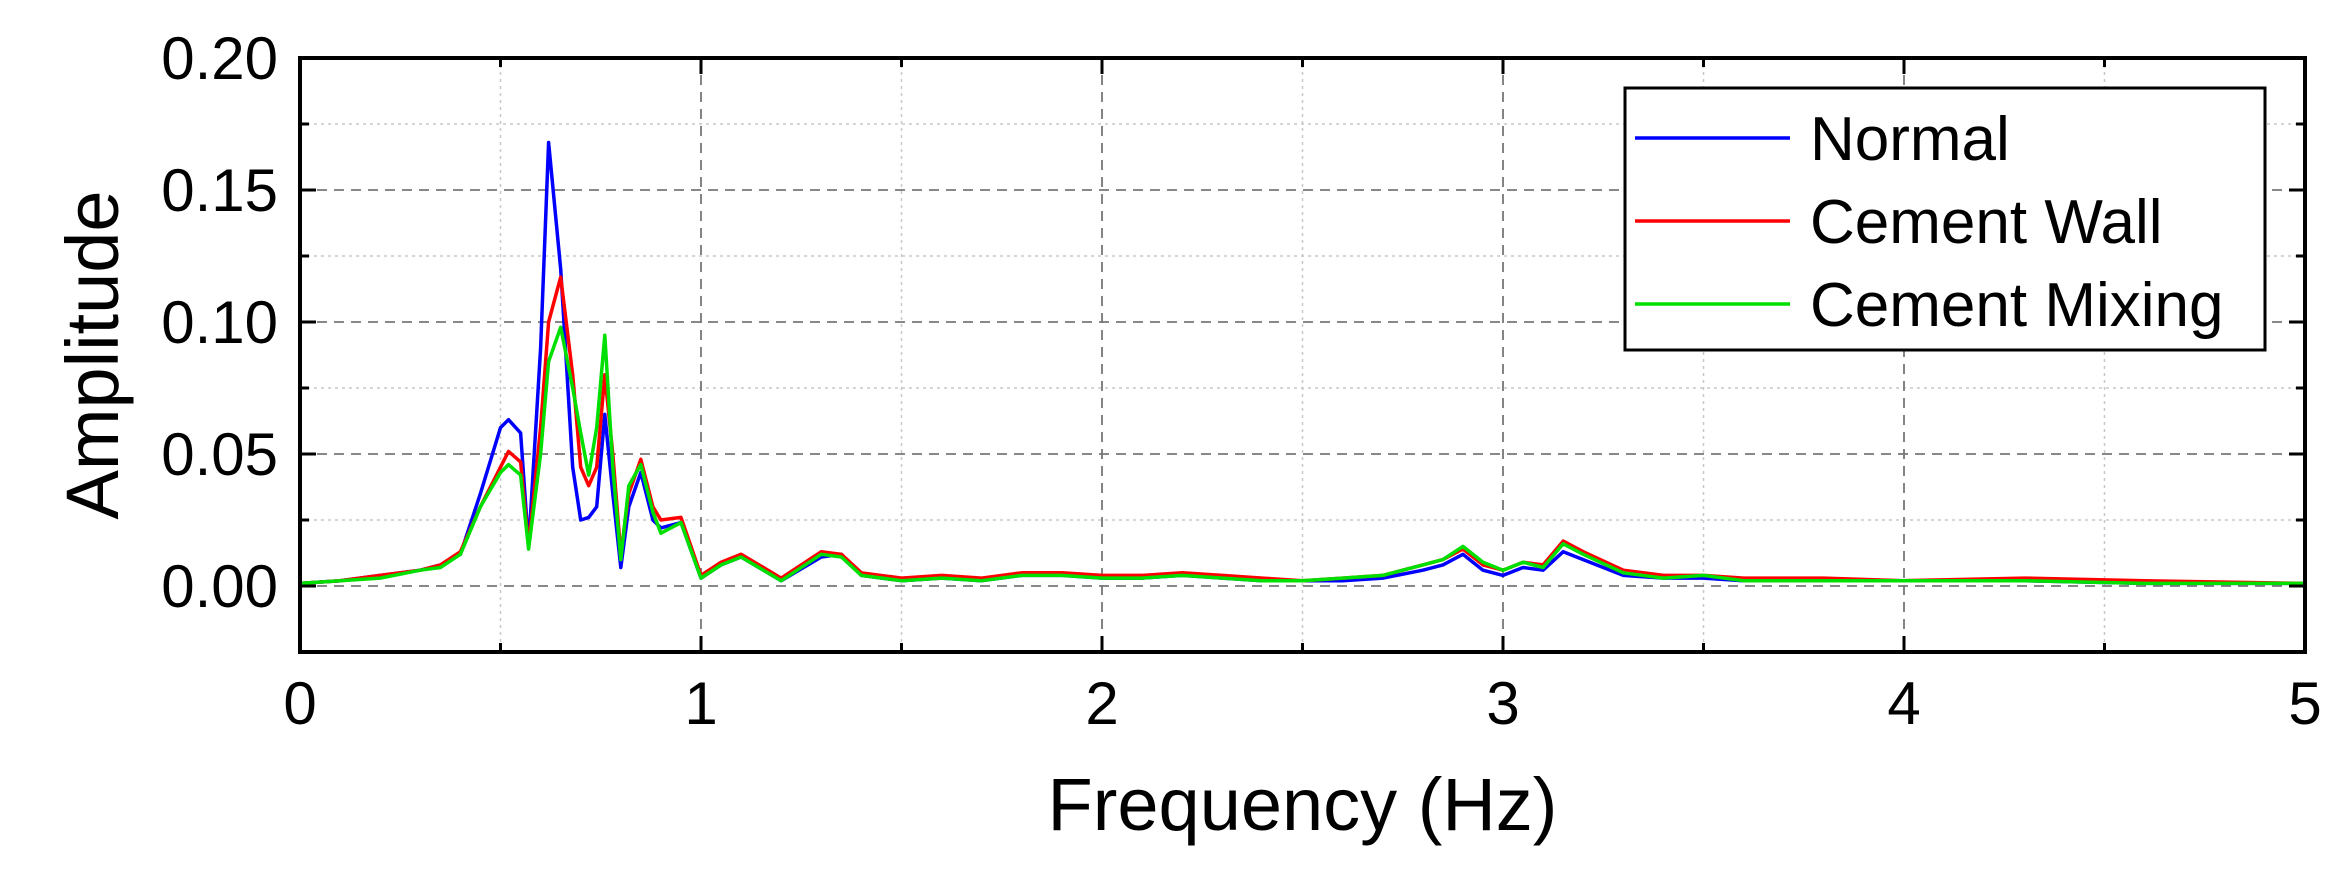 The height and width of the screenshot is (870, 2351). I want to click on x-tick-label: 4, so click(1903, 703).